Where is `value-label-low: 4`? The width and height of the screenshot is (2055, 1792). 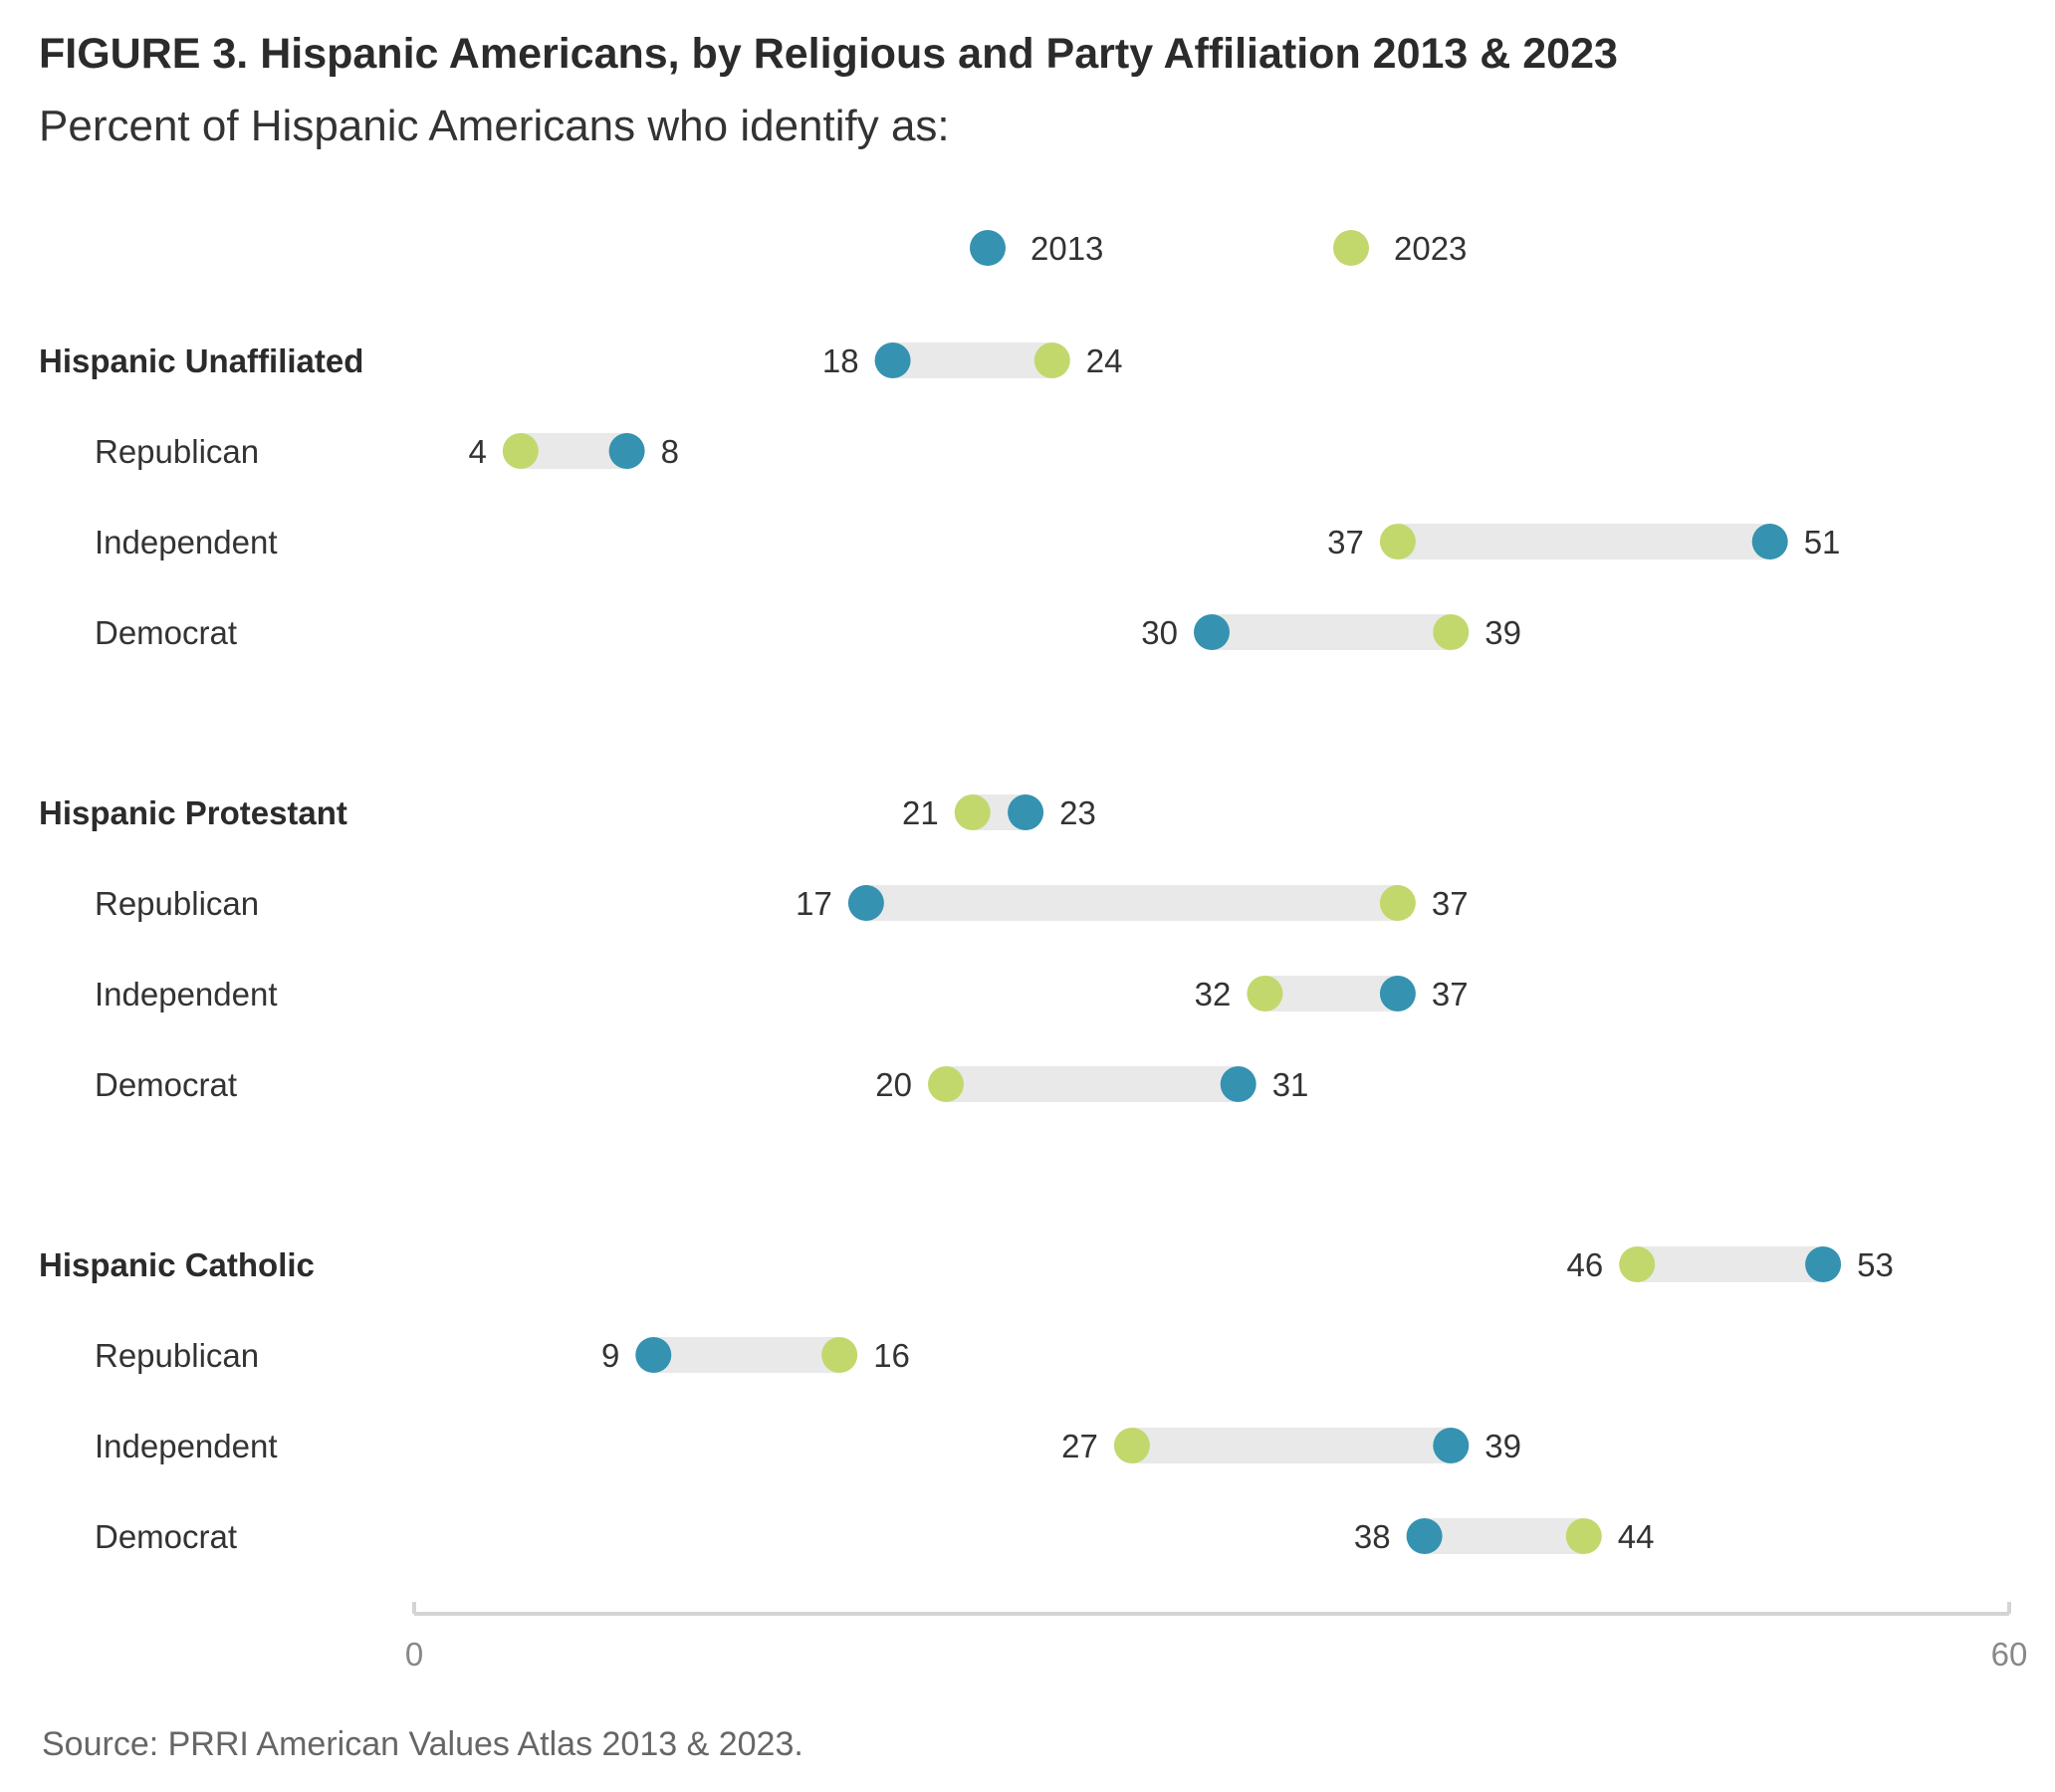
value-label-low: 4 is located at coordinates (477, 452).